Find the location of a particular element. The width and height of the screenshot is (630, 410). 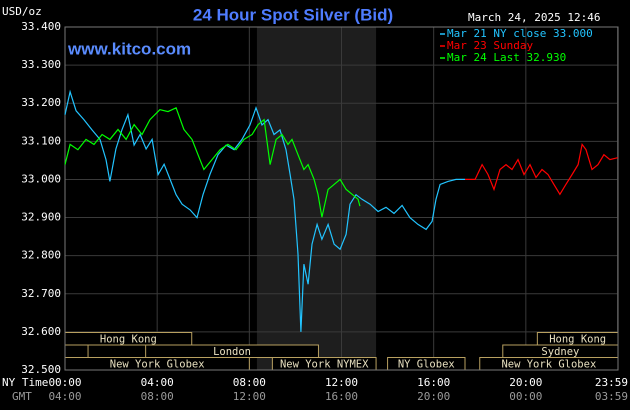

legend-label: Mar 21 NY close 33.000 is located at coordinates (520, 33).